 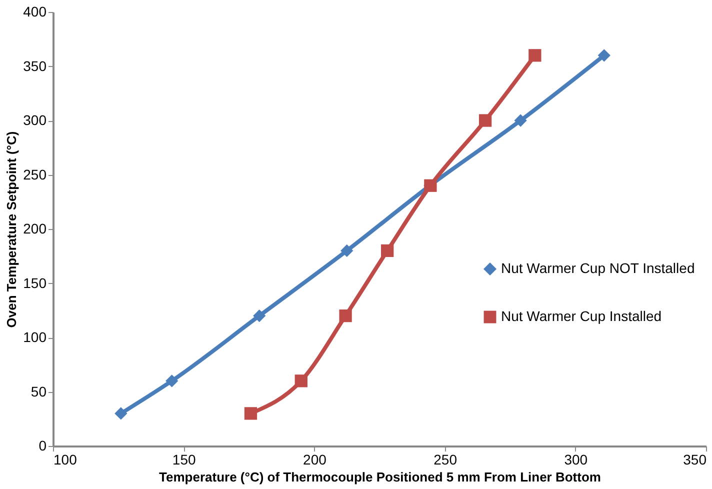 What do you see at coordinates (35, 337) in the screenshot?
I see `y-tick-label: 100` at bounding box center [35, 337].